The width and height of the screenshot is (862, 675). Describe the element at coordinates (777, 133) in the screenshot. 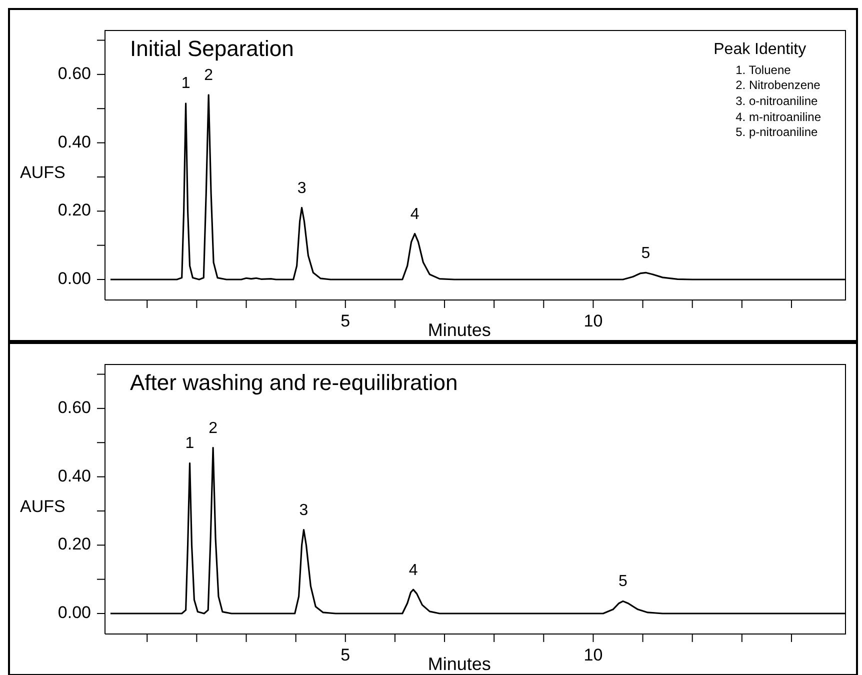

I see `annotation: 5. p-nitroaniline` at that location.